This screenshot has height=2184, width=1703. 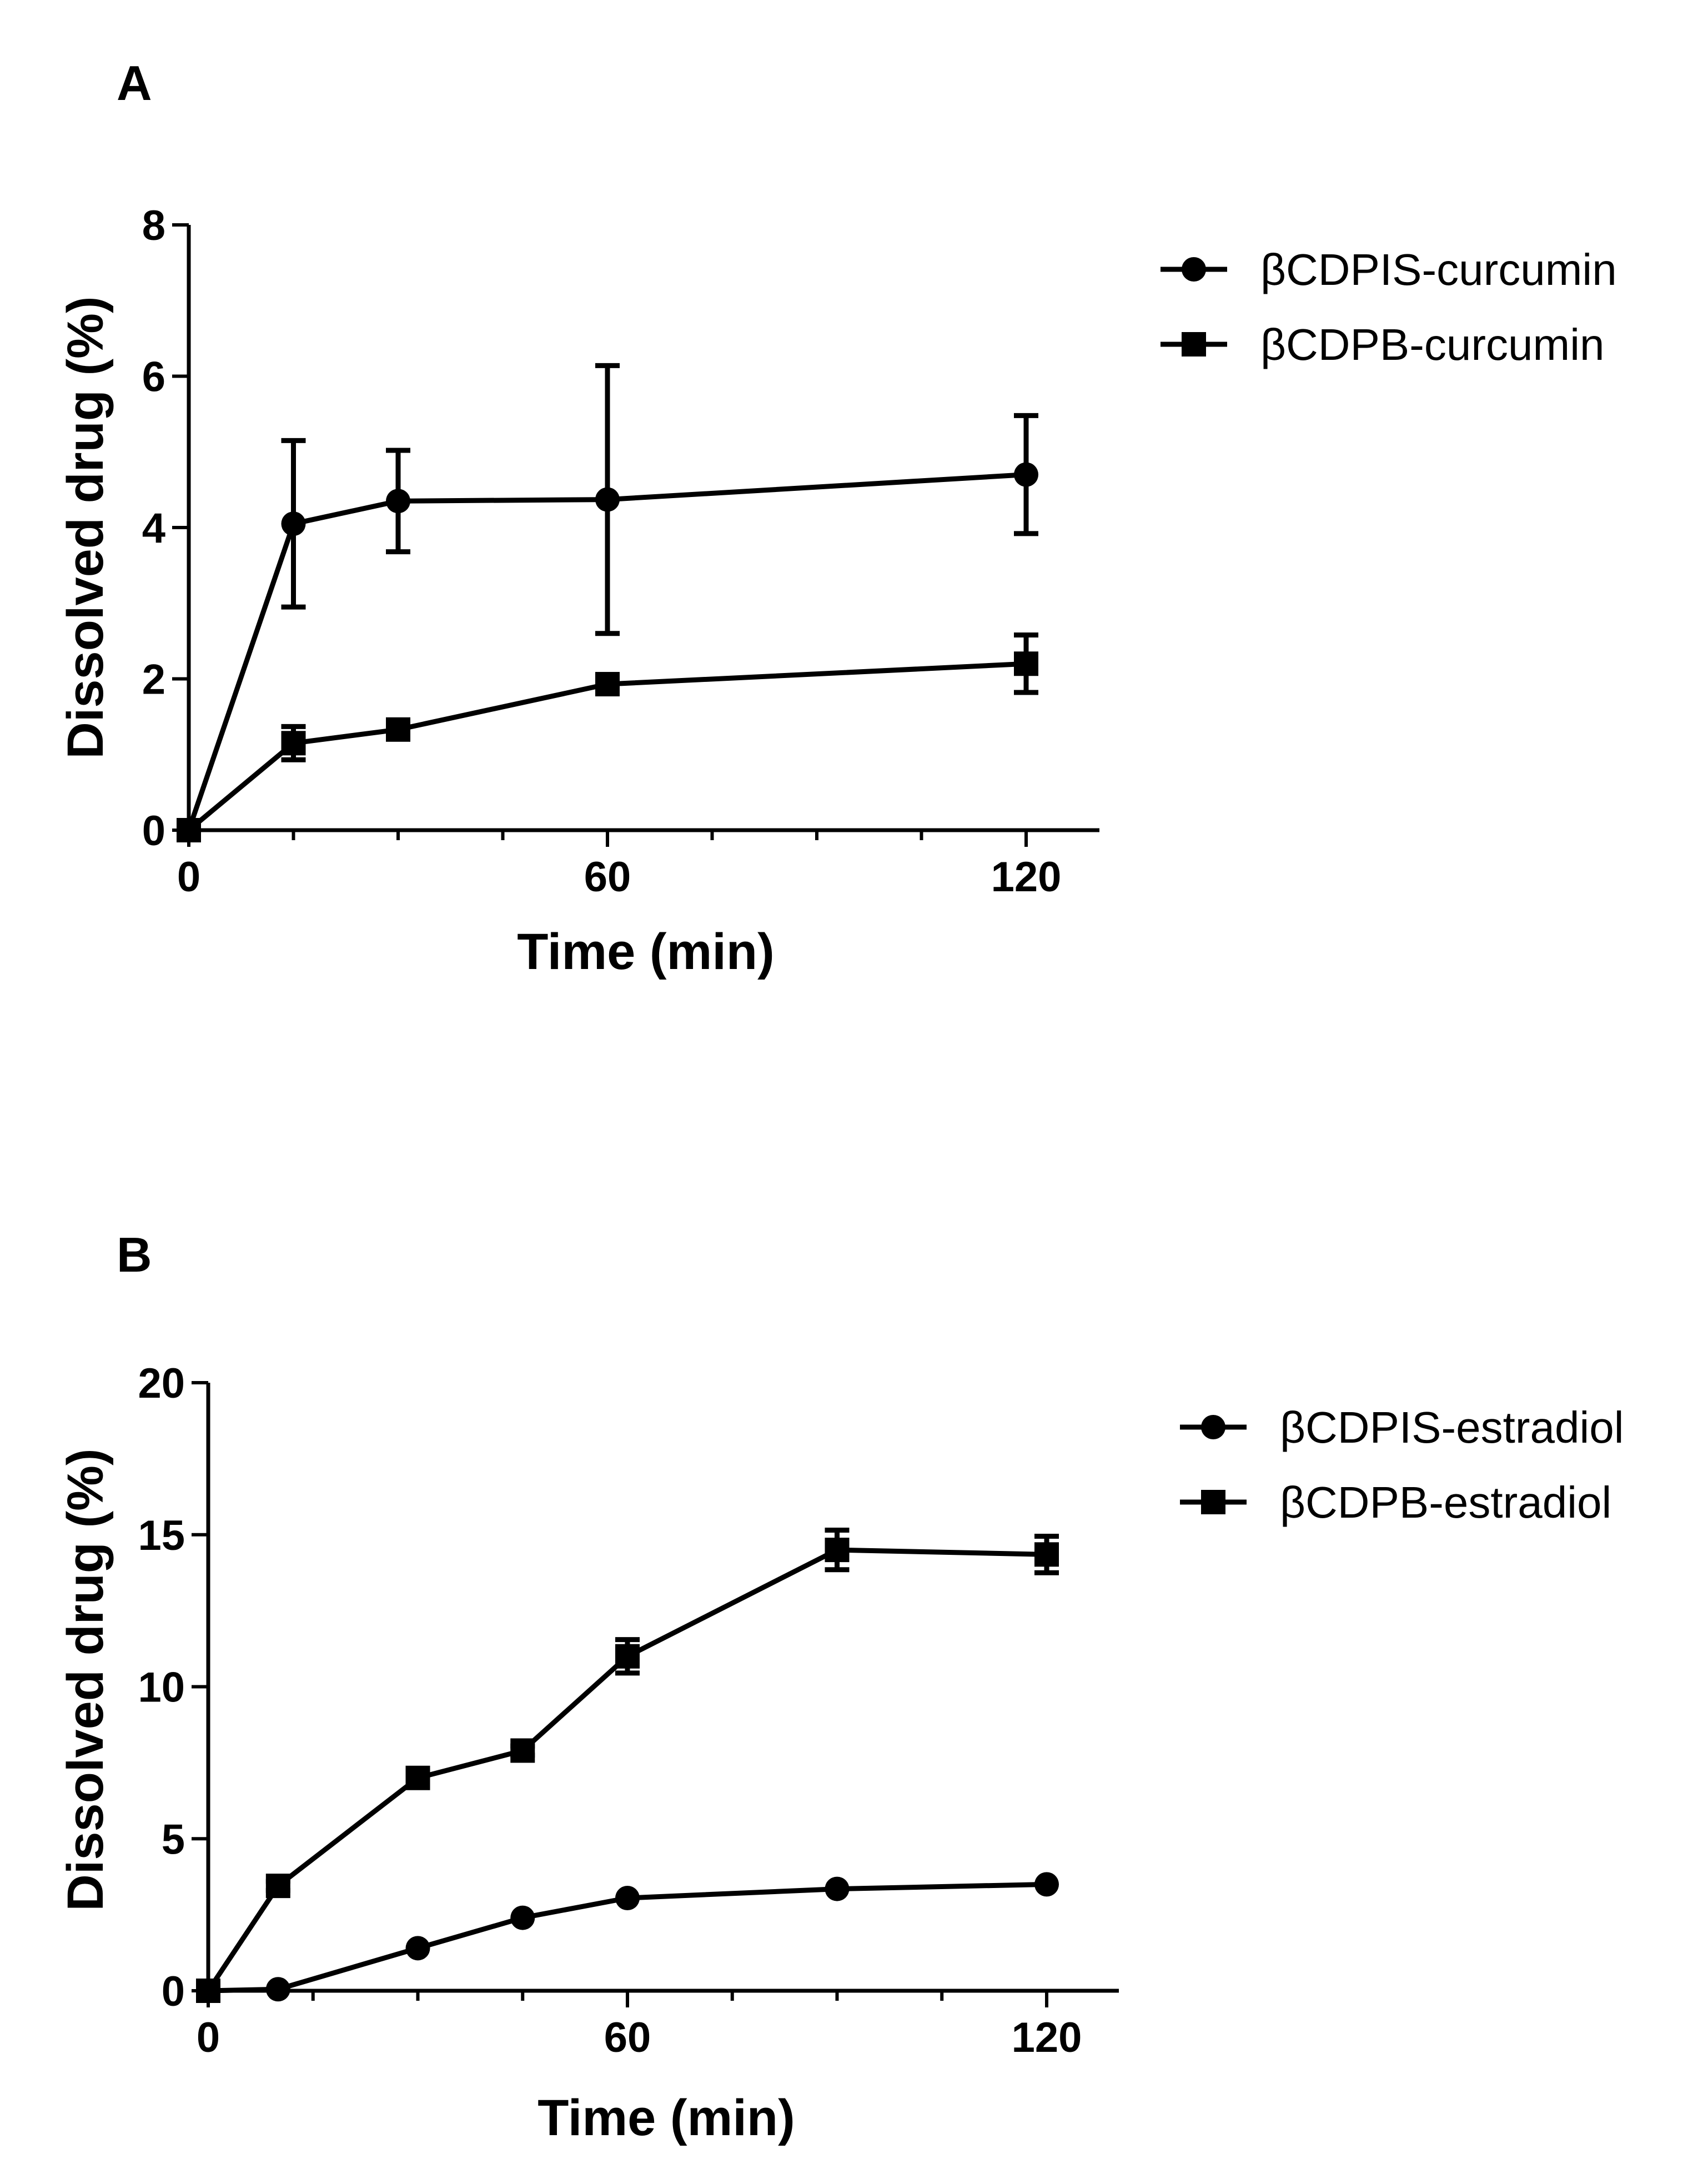 I want to click on y-tick-label: 6, so click(x=154, y=377).